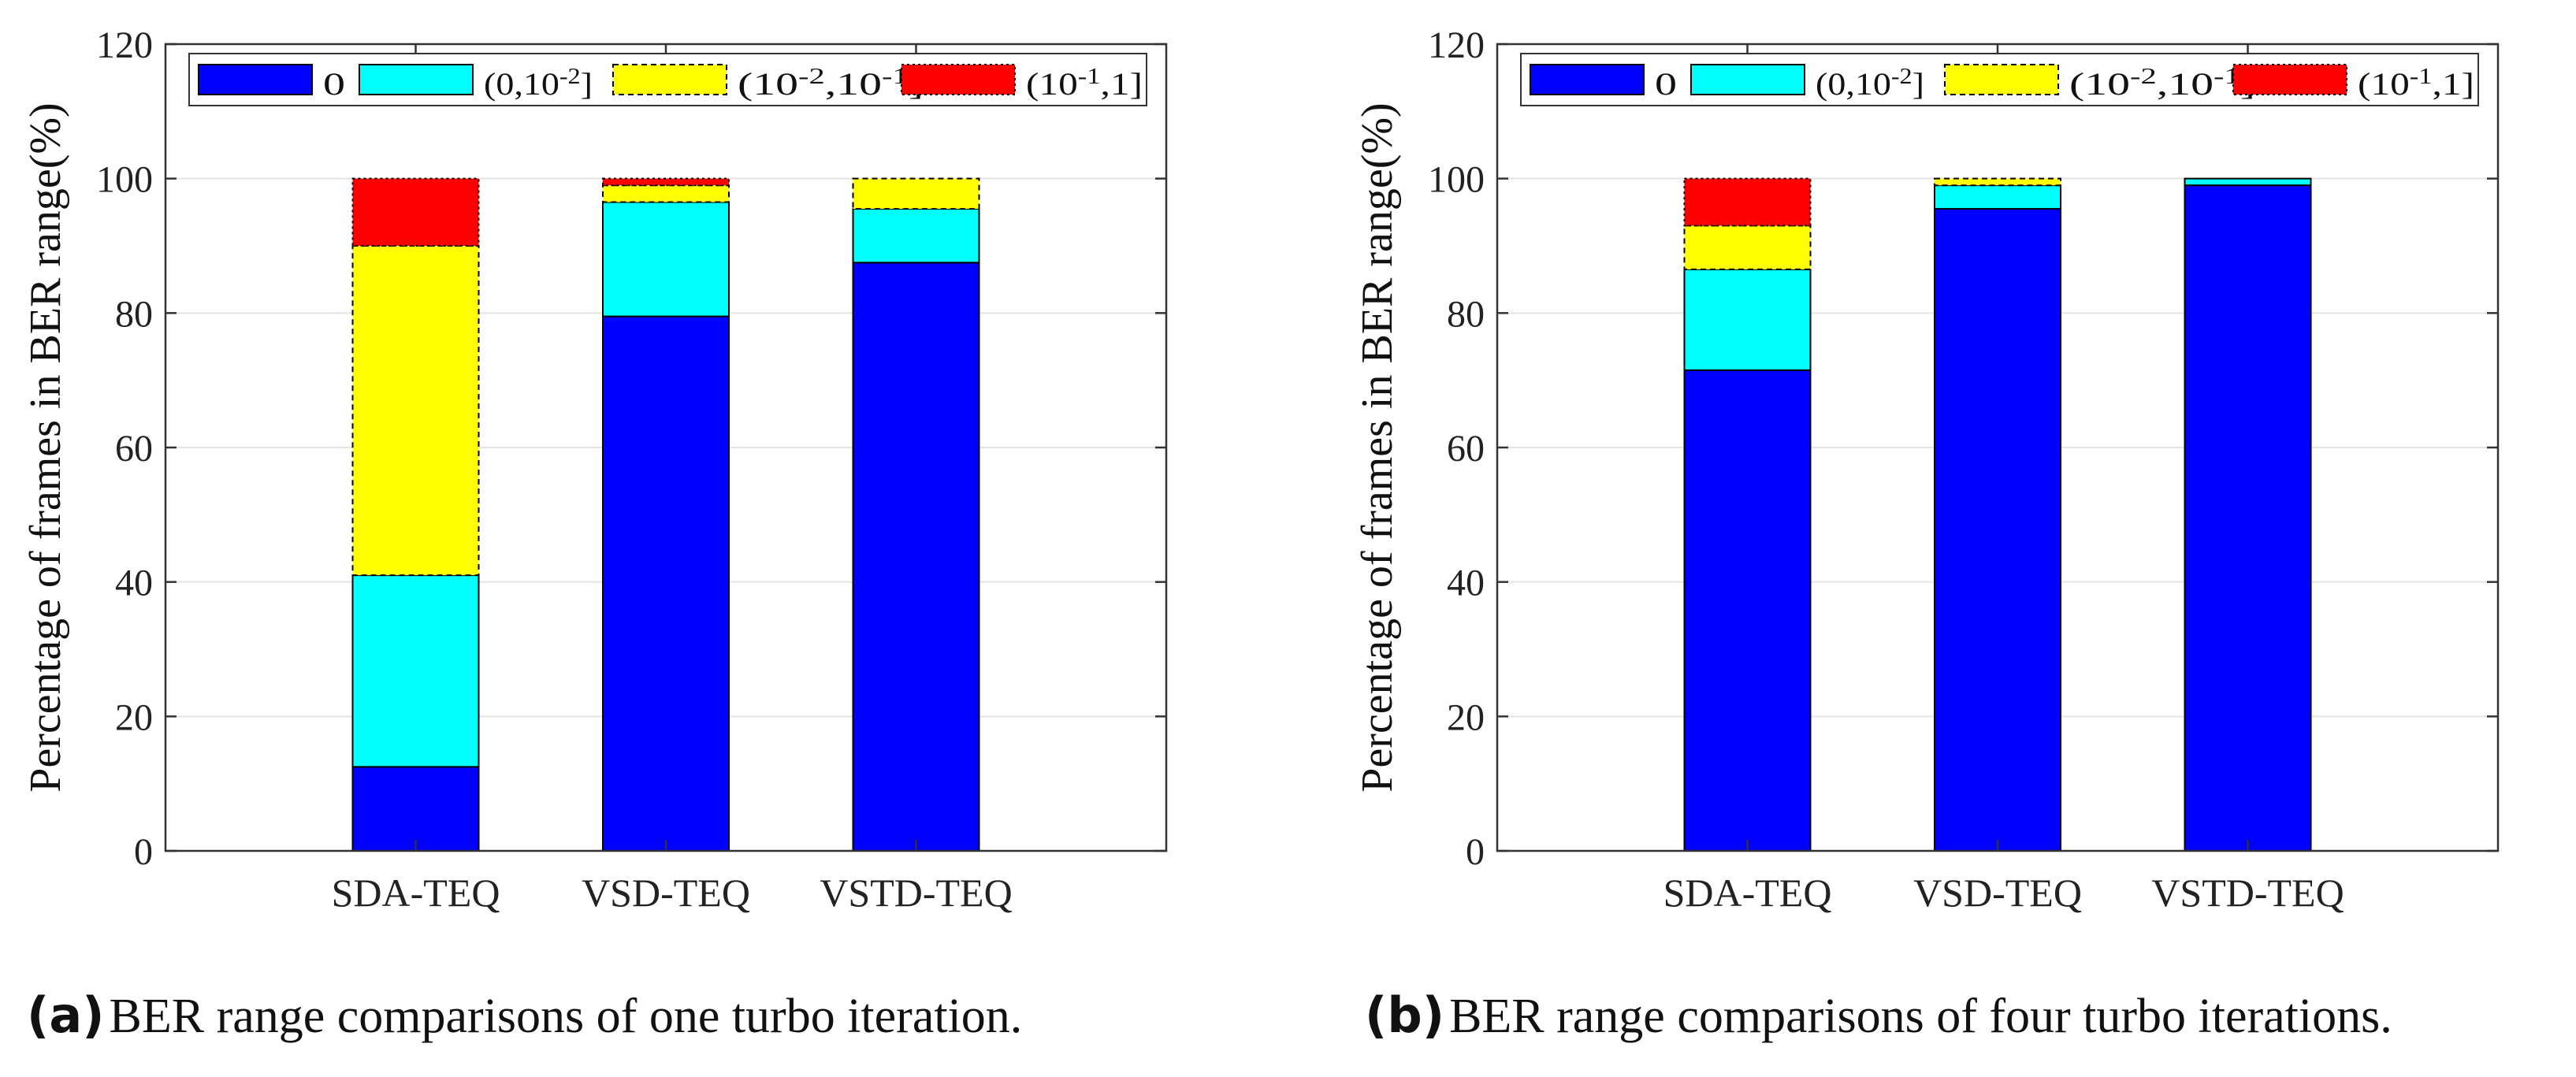 Image resolution: width=2576 pixels, height=1077 pixels. What do you see at coordinates (2162, 83) in the screenshot?
I see `legend-label: (10-2,10-1]` at bounding box center [2162, 83].